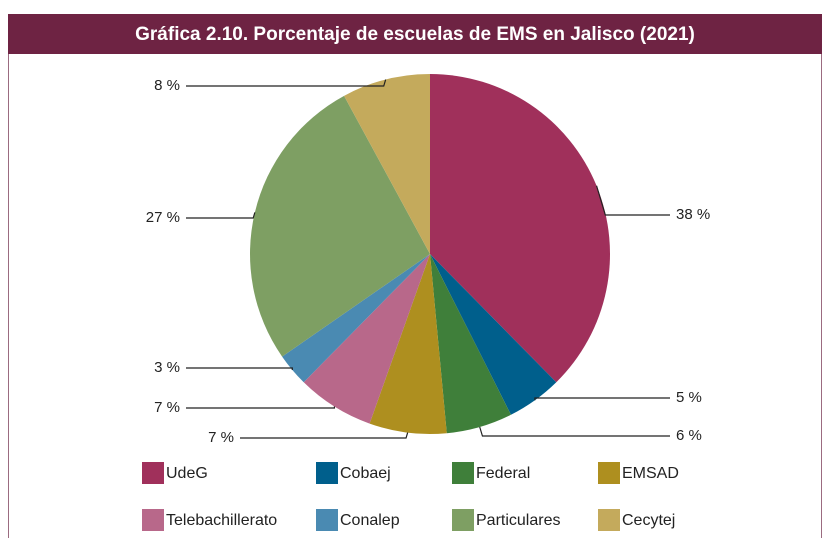  What do you see at coordinates (689, 435) in the screenshot?
I see `data-label: 6 %` at bounding box center [689, 435].